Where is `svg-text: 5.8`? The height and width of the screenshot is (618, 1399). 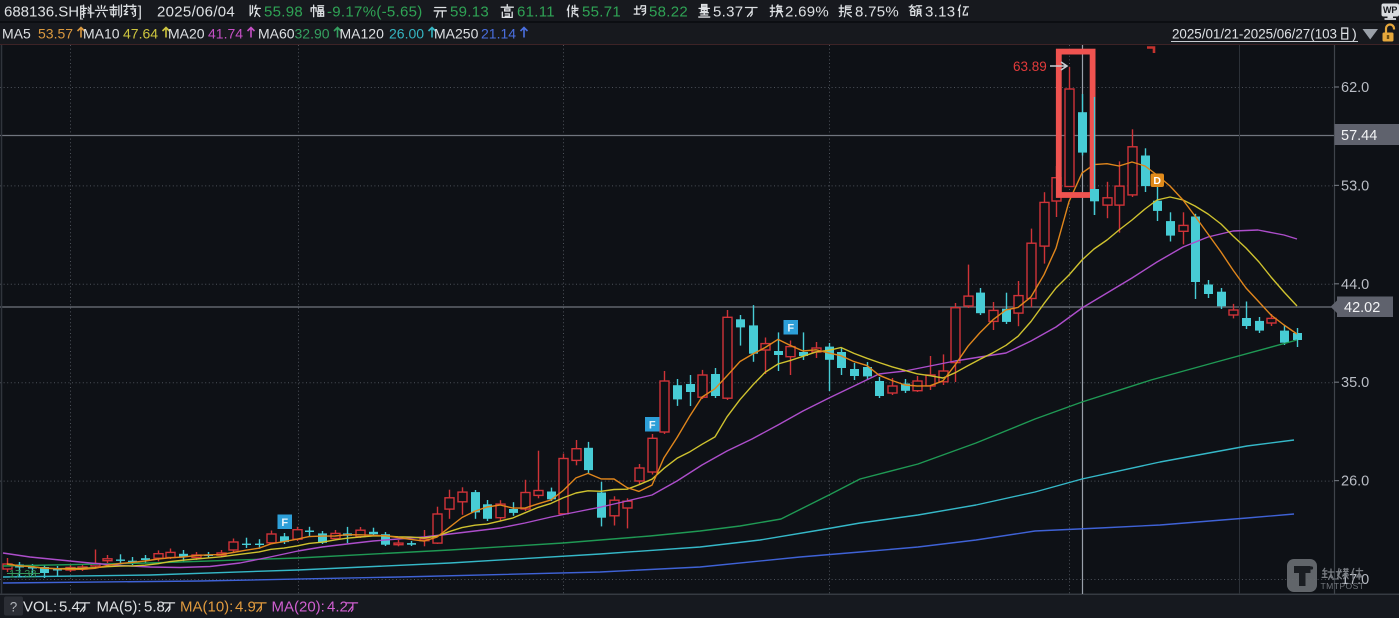 svg-text: 5.8 is located at coordinates (154, 607).